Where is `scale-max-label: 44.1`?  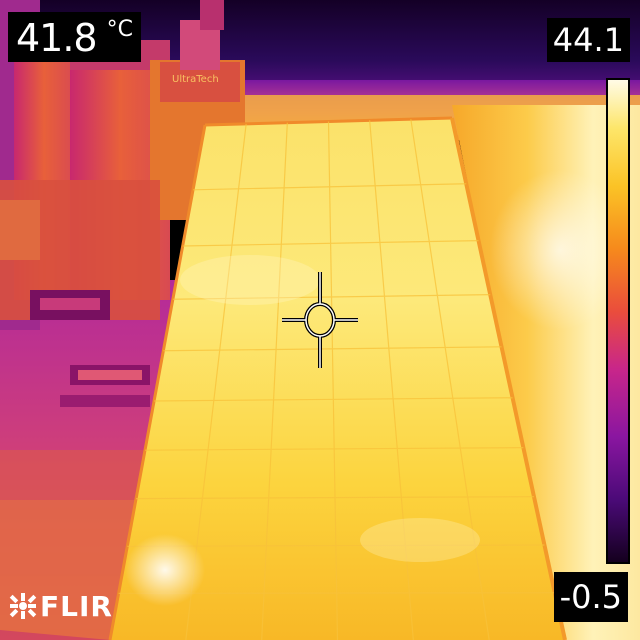
scale-max-label: 44.1 is located at coordinates (588, 40).